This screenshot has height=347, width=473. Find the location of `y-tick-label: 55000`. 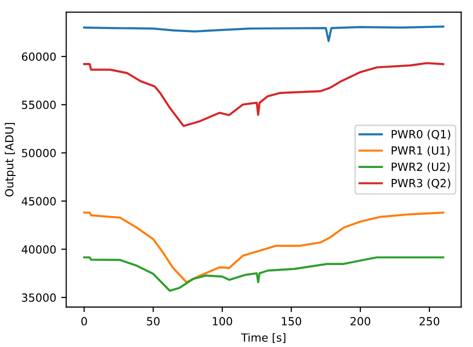

y-tick-label: 55000 is located at coordinates (39, 105).